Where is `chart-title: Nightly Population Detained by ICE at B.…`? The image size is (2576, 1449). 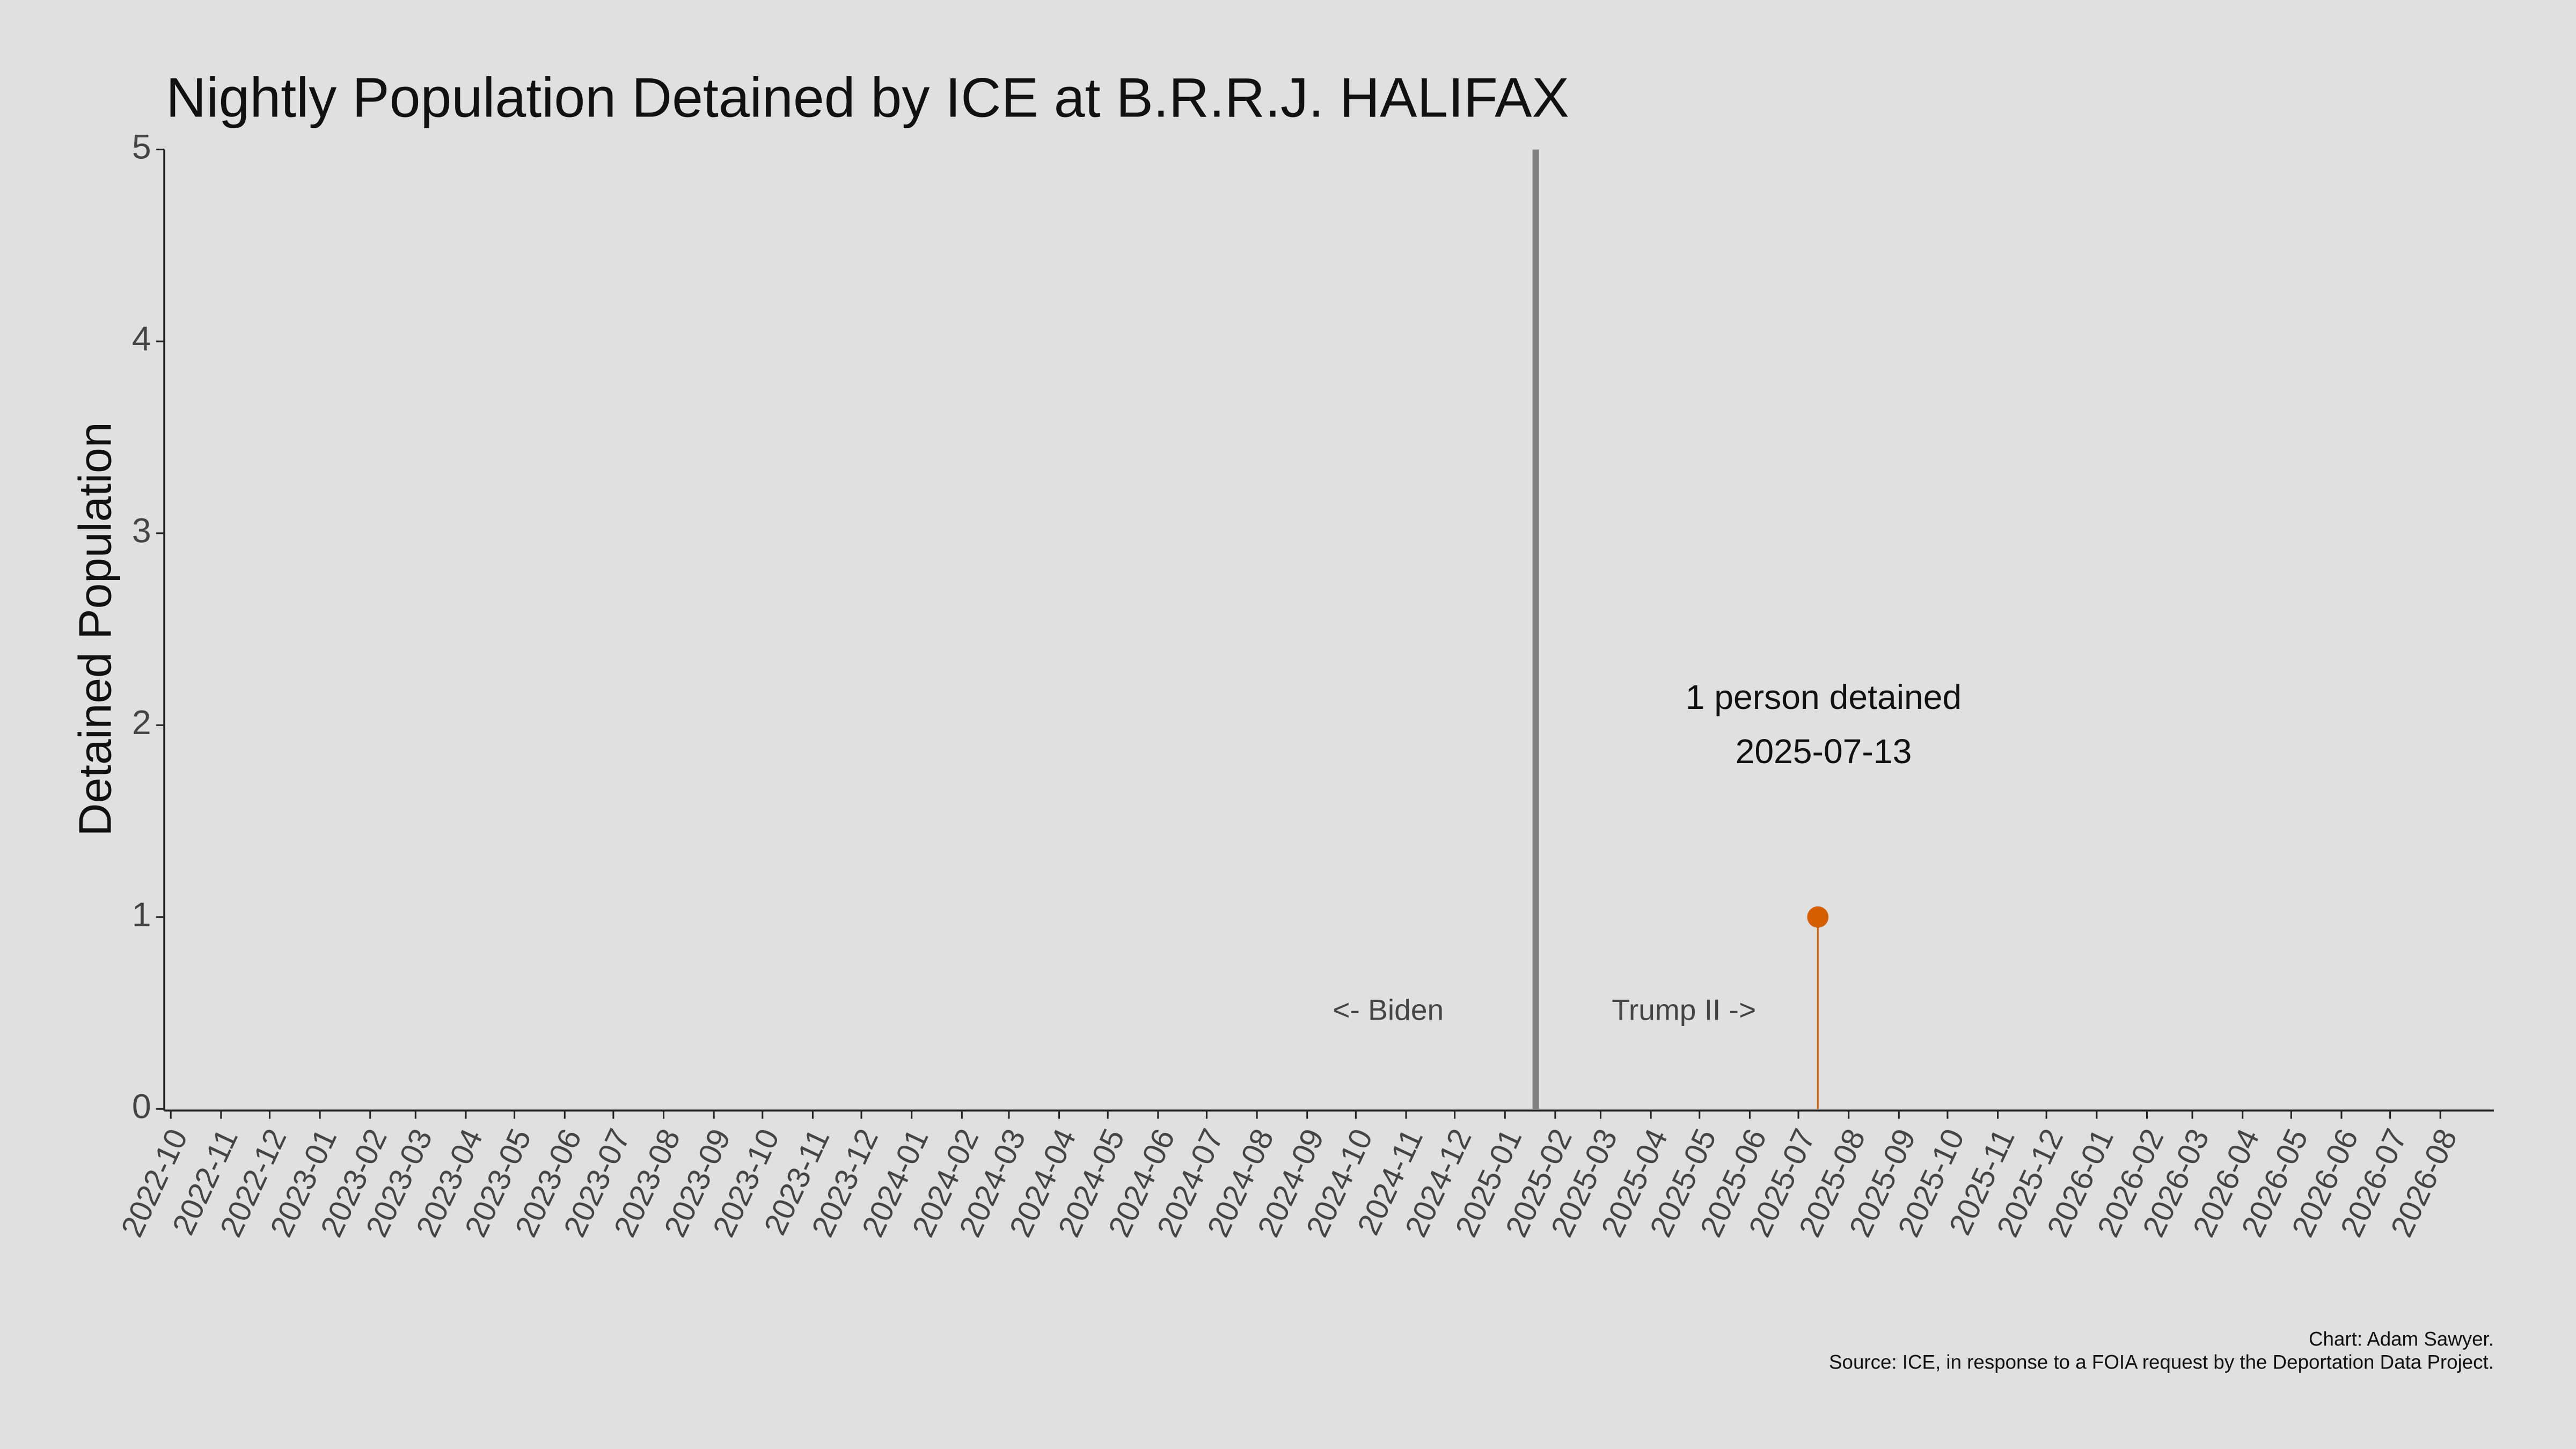 chart-title: Nightly Population Detained by ICE at B.… is located at coordinates (867, 98).